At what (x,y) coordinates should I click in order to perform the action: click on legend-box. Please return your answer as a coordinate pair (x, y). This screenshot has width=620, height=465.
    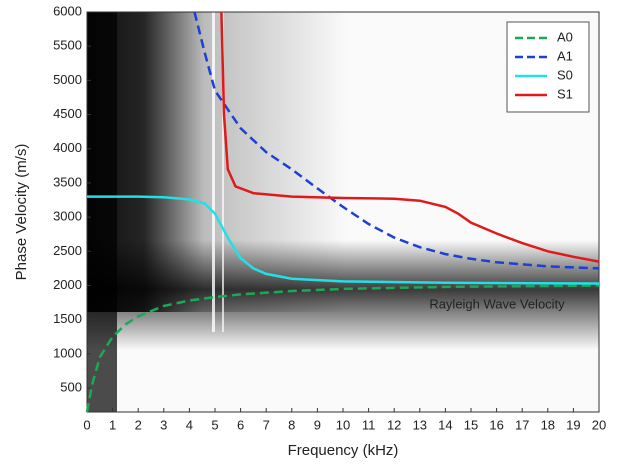
    Looking at the image, I should click on (548, 67).